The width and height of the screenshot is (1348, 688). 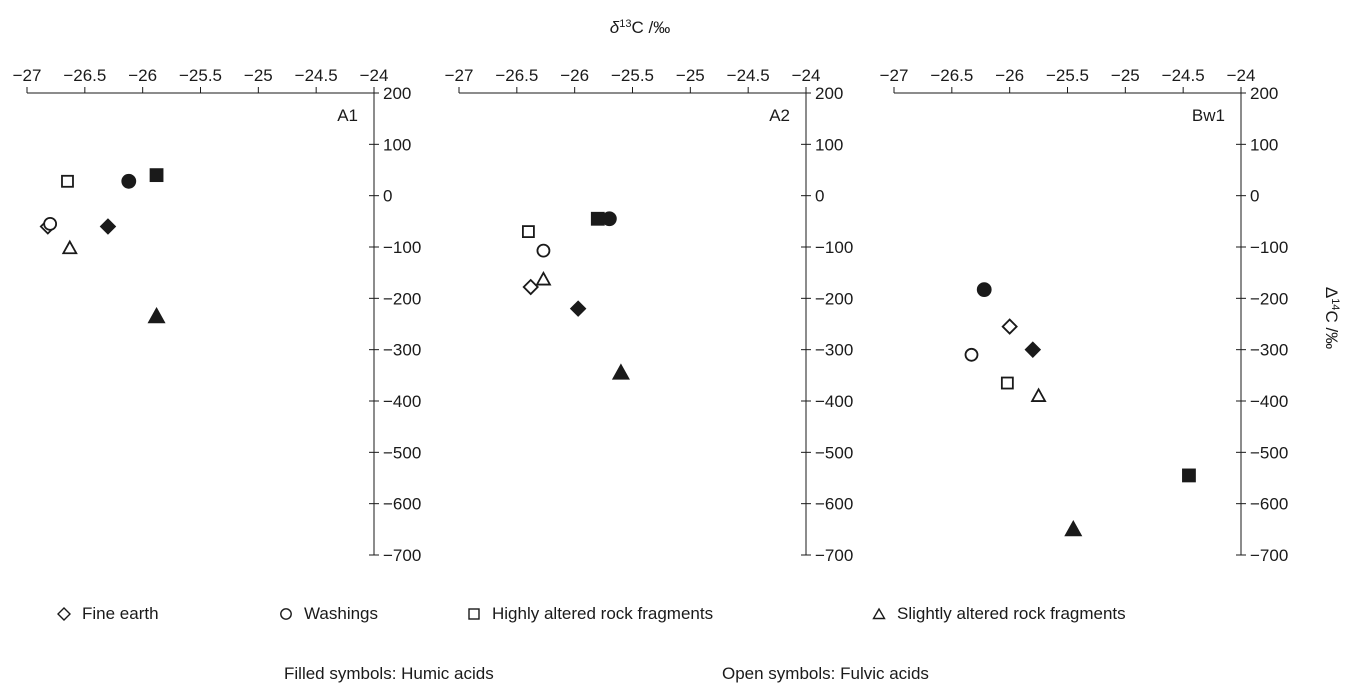 I want to click on y-axis-title: Δ14C /‰, so click(x=1331, y=318).